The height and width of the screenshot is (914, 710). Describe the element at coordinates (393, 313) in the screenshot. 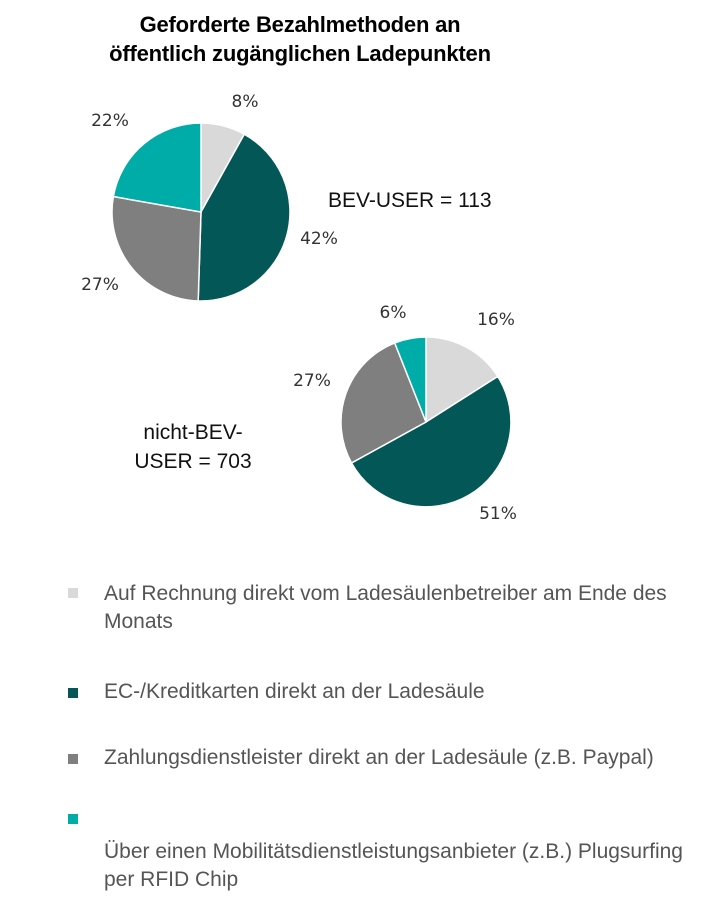

I see `data-label: 6%` at that location.